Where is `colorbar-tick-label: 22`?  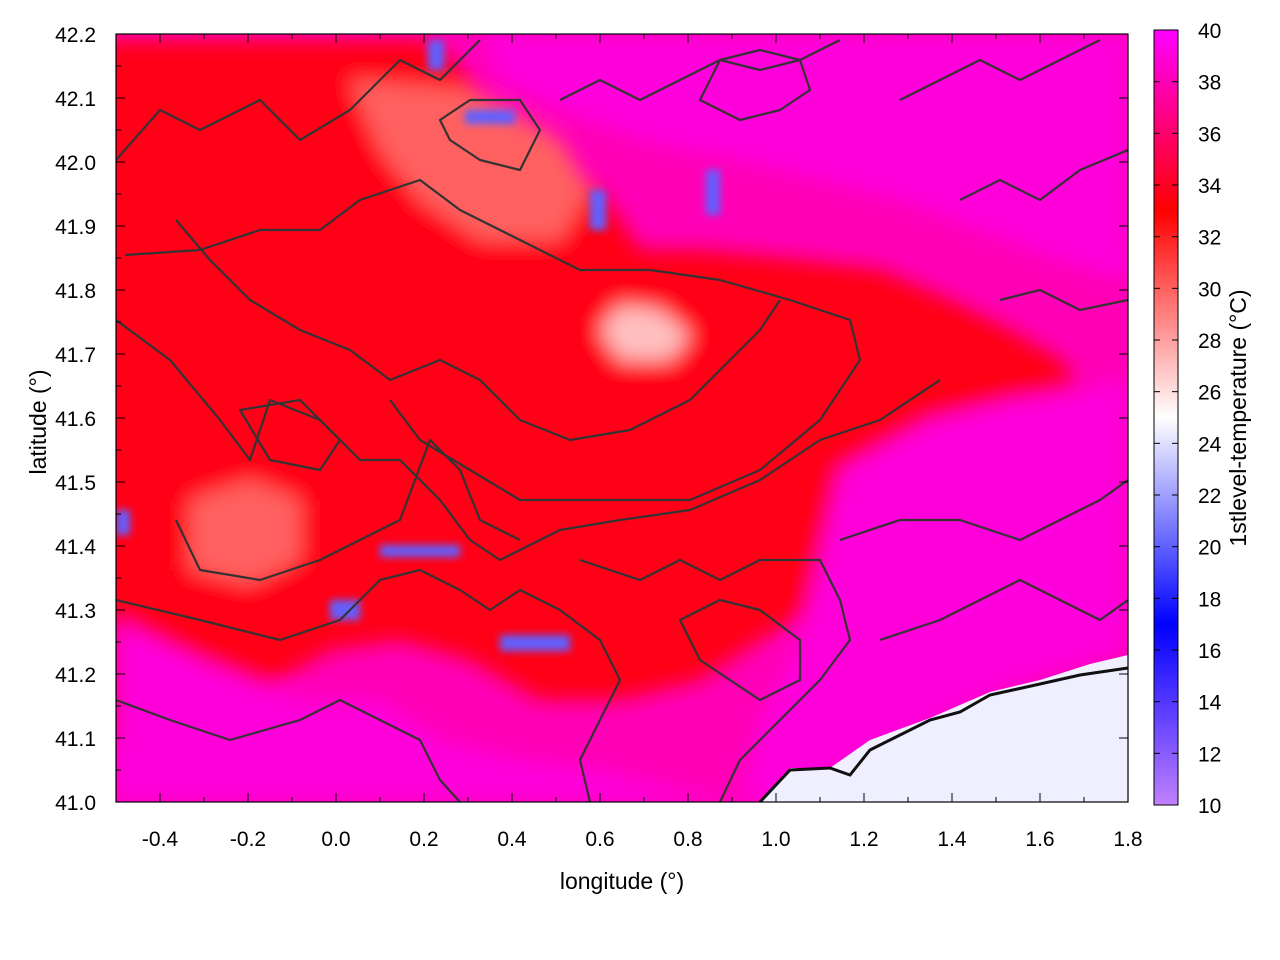
colorbar-tick-label: 22 is located at coordinates (1209, 496).